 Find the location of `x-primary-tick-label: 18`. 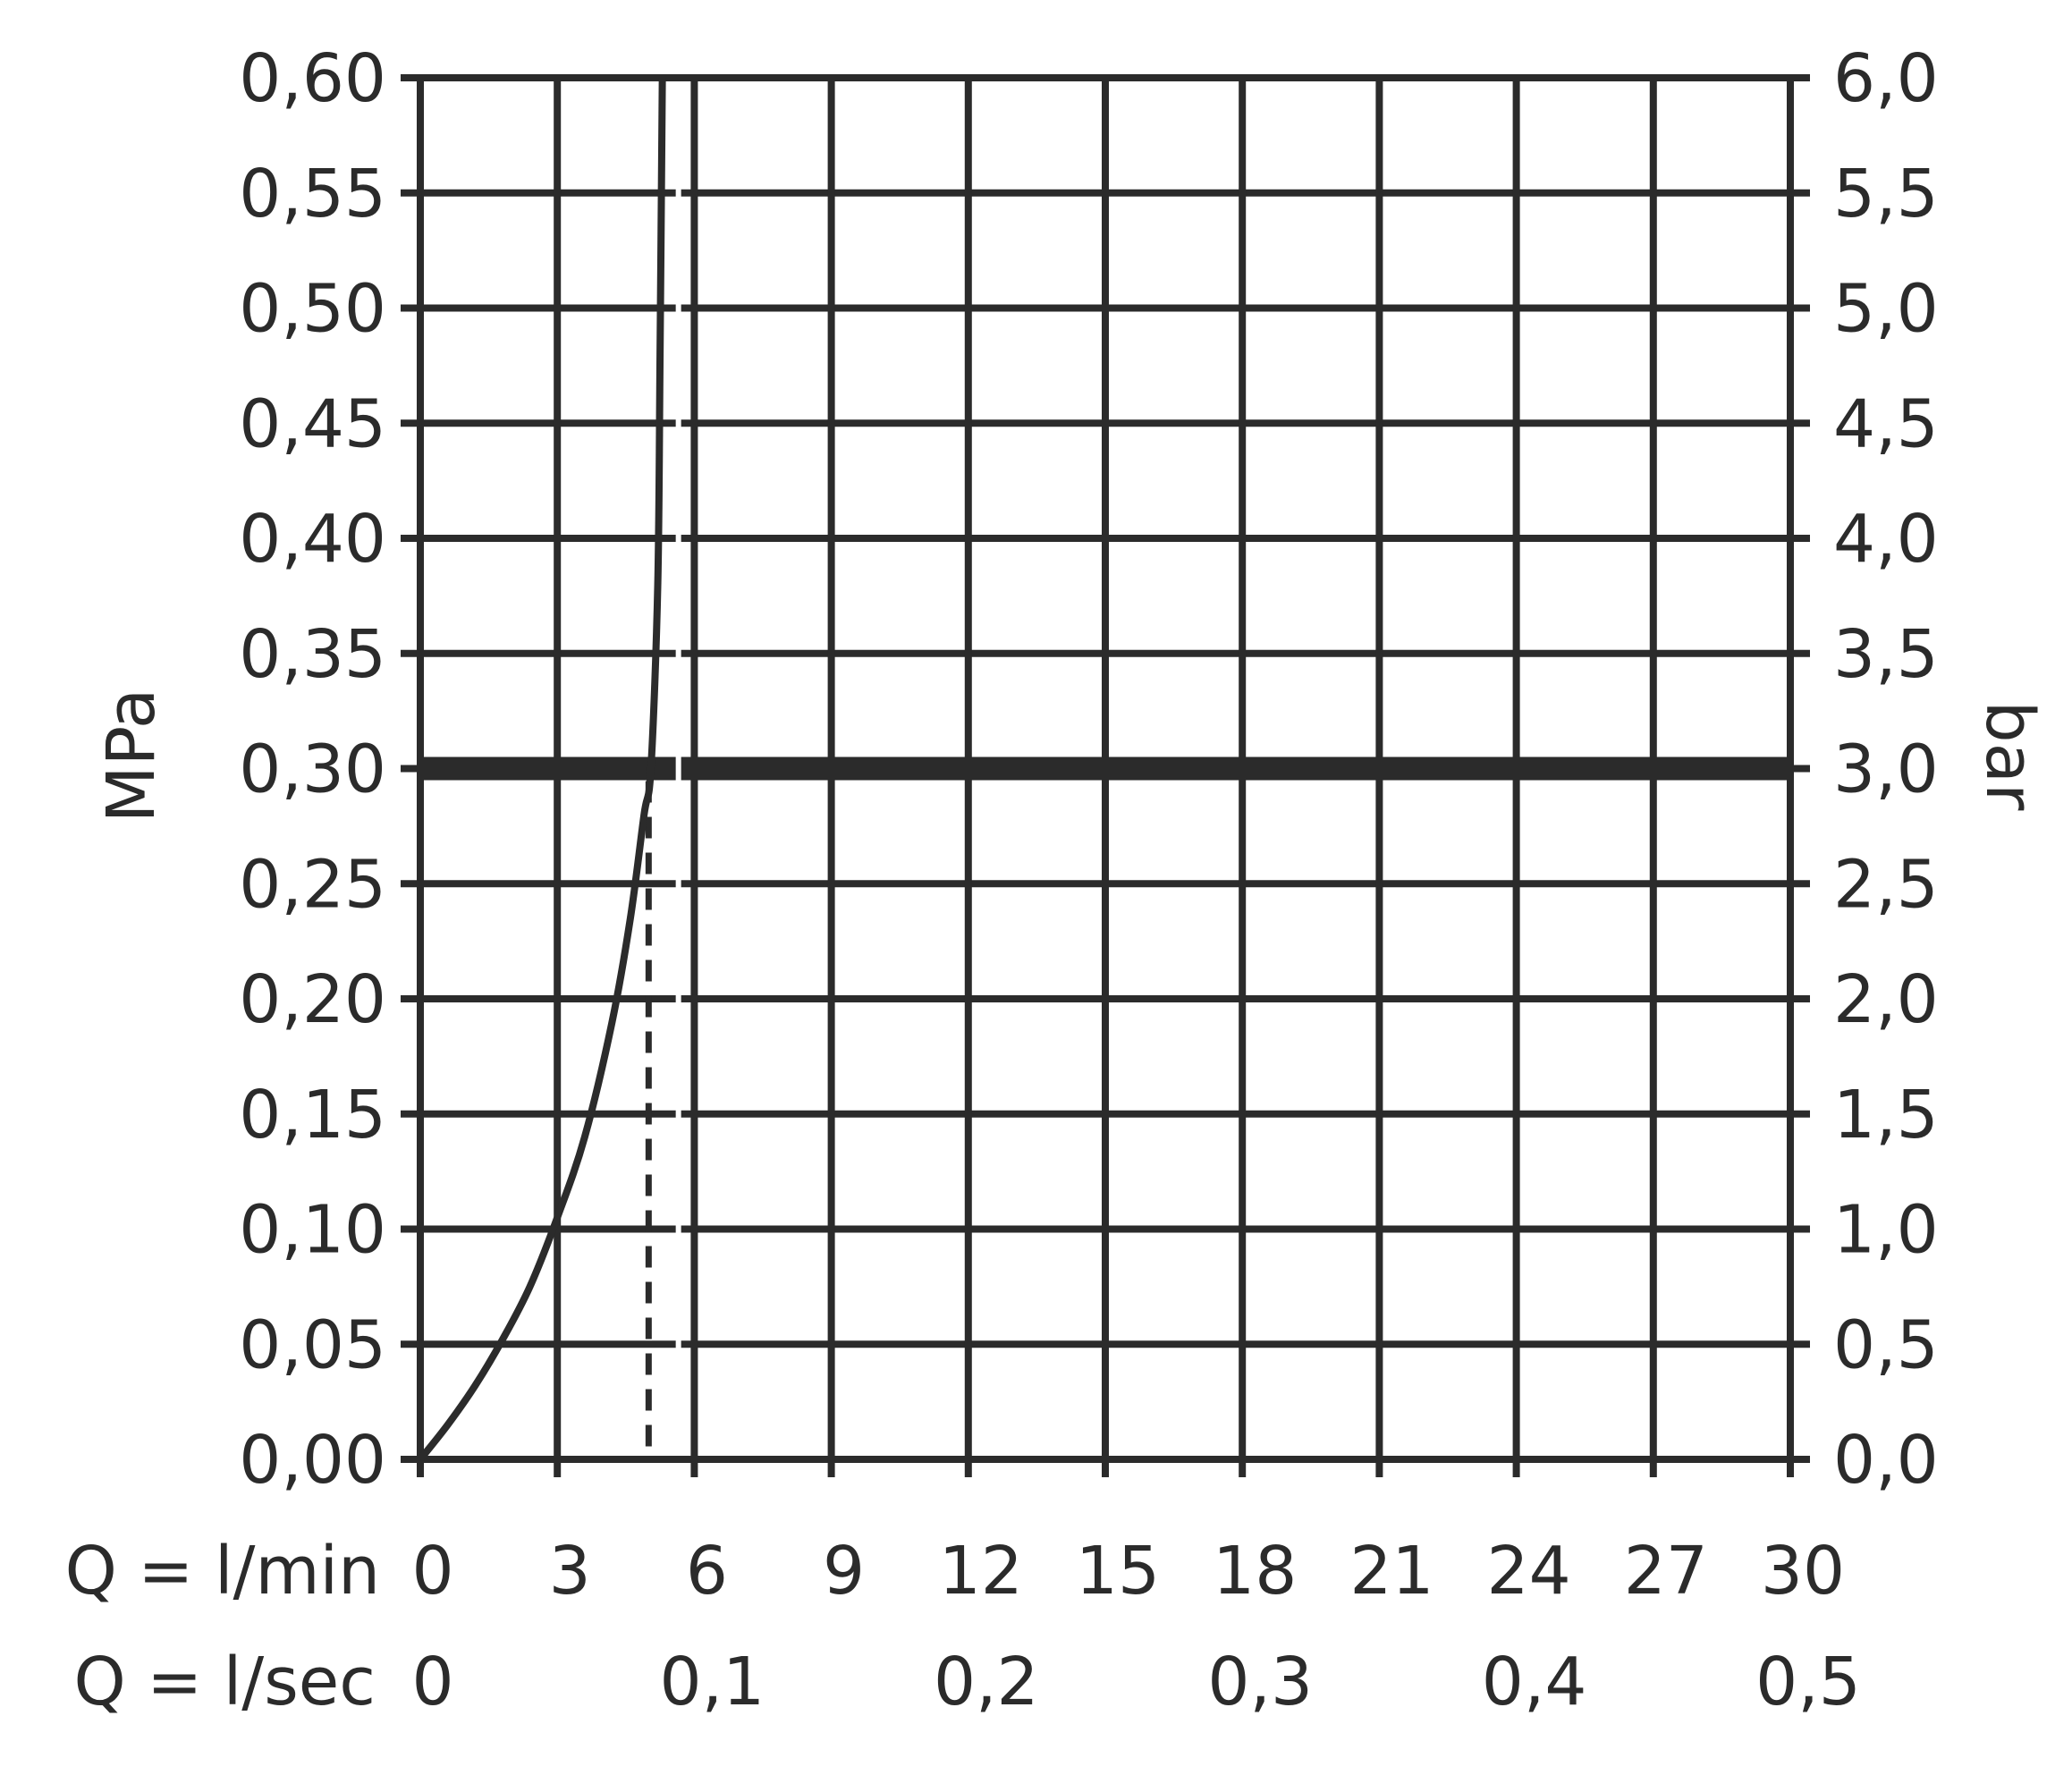

x-primary-tick-label: 18 is located at coordinates (1255, 1571).